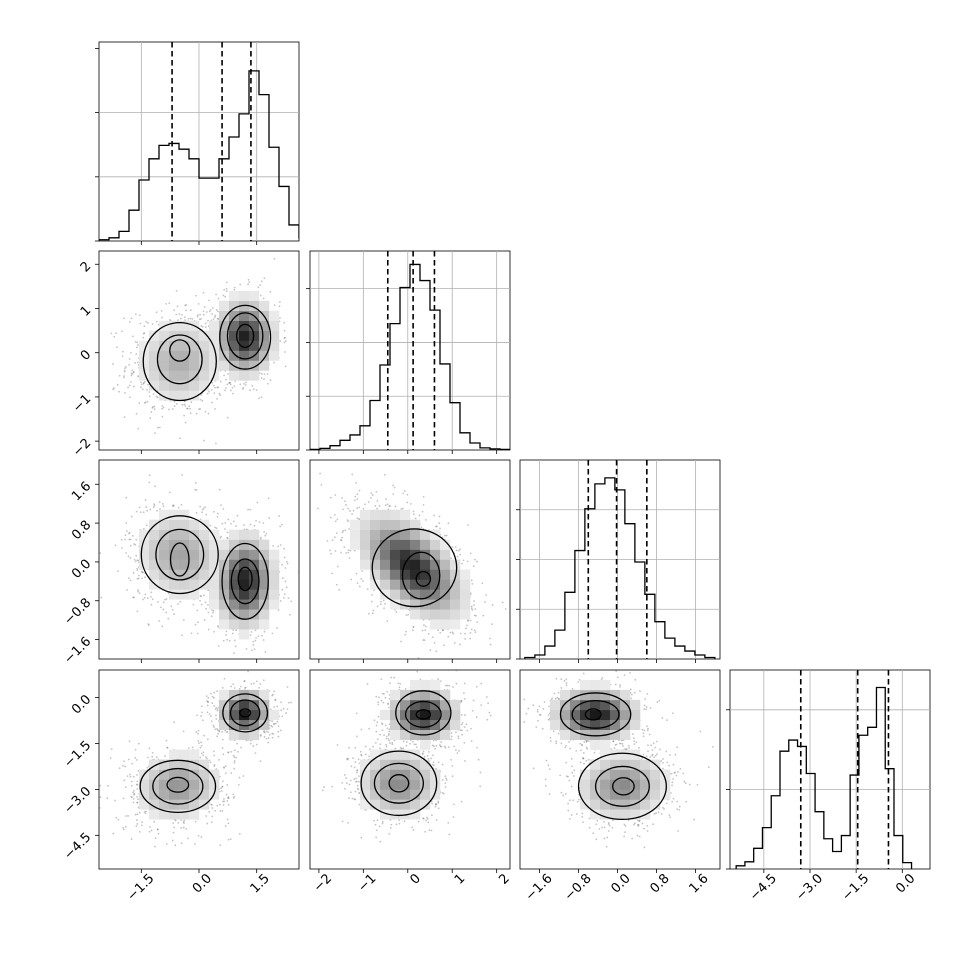 The image size is (970, 970). I want to click on x-tick-label: 0, so click(415, 879).